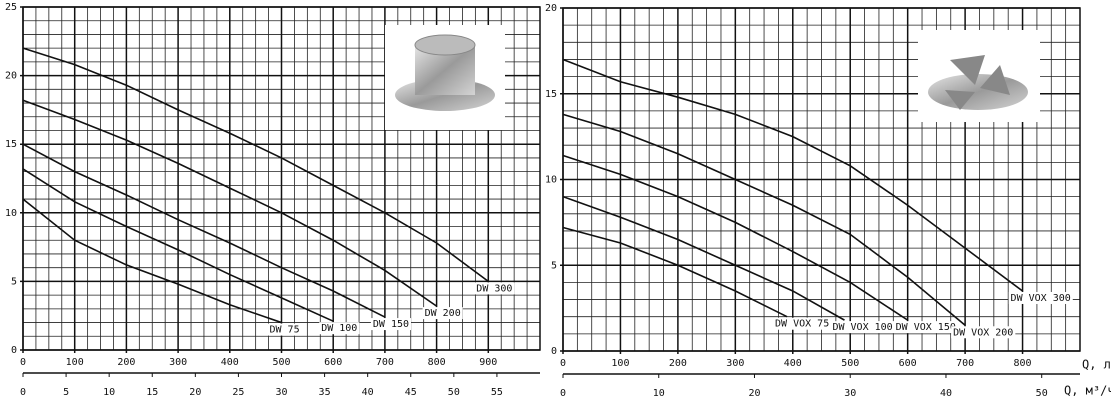 The width and height of the screenshot is (1111, 405). What do you see at coordinates (1087, 391) in the screenshot?
I see `x2-axis-label: Q, м³/ч` at bounding box center [1087, 391].